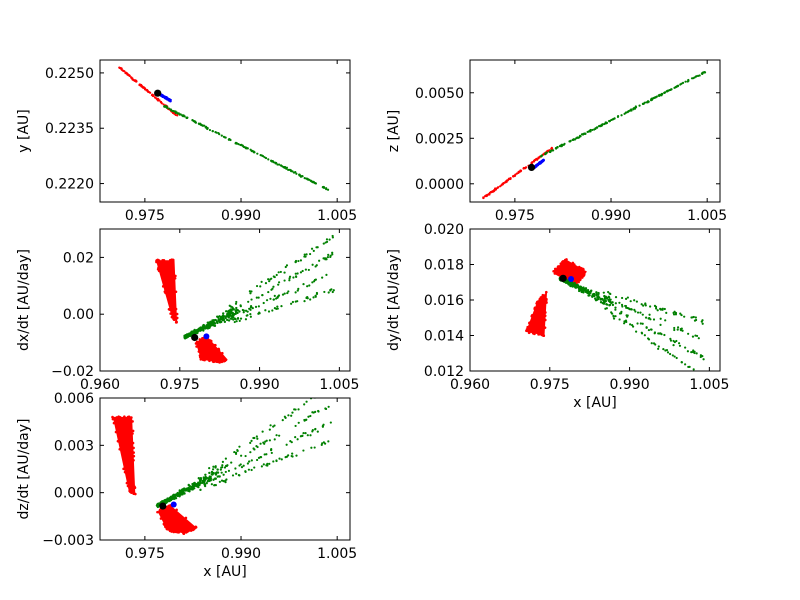 Image resolution: width=800 pixels, height=600 pixels. Describe the element at coordinates (444, 337) in the screenshot. I see `y-tick-label: 0.014` at that location.